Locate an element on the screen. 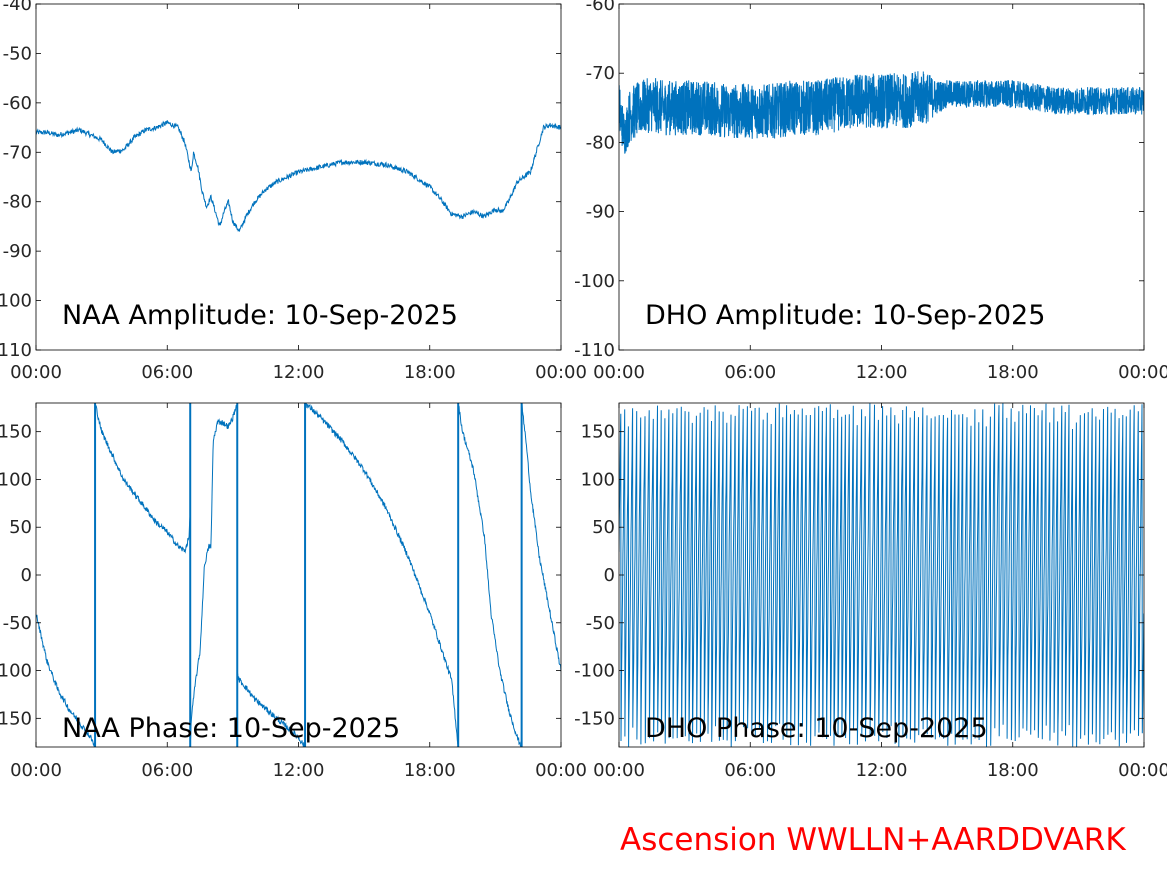 The width and height of the screenshot is (1167, 875). chart-title: DHO Phase: 10-Sep-2025 is located at coordinates (816, 728).